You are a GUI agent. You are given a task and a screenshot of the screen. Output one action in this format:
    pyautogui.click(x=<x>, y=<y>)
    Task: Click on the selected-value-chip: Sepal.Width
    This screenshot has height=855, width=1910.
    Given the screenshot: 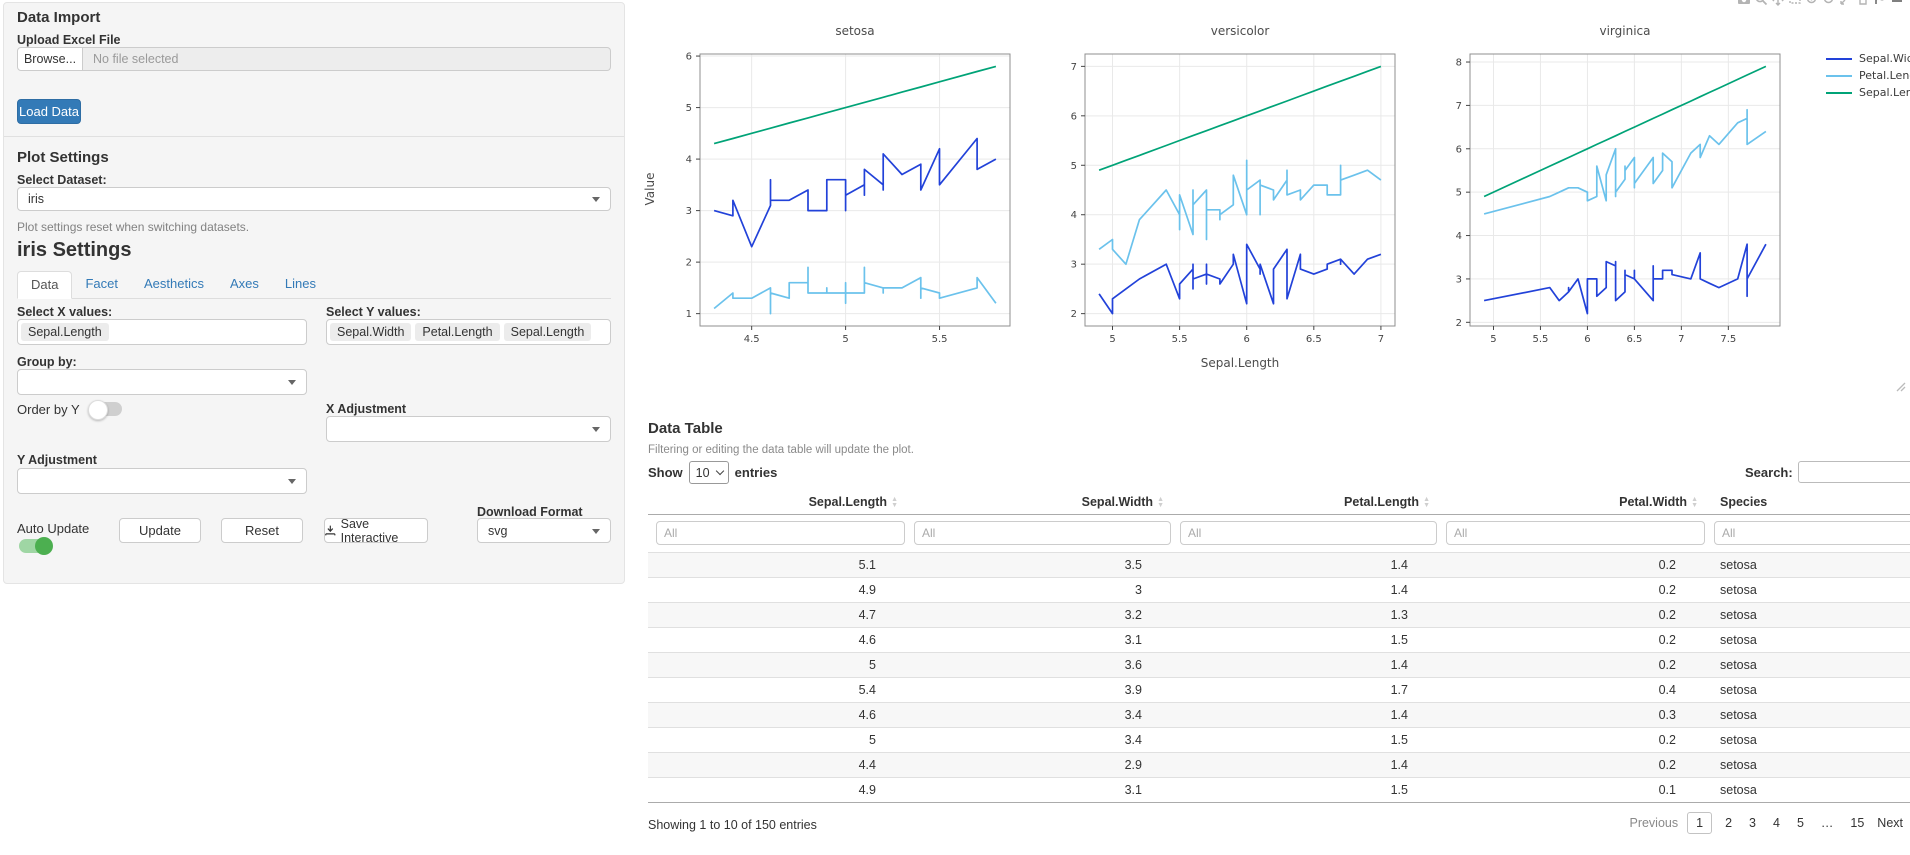 What is the action you would take?
    pyautogui.click(x=371, y=332)
    